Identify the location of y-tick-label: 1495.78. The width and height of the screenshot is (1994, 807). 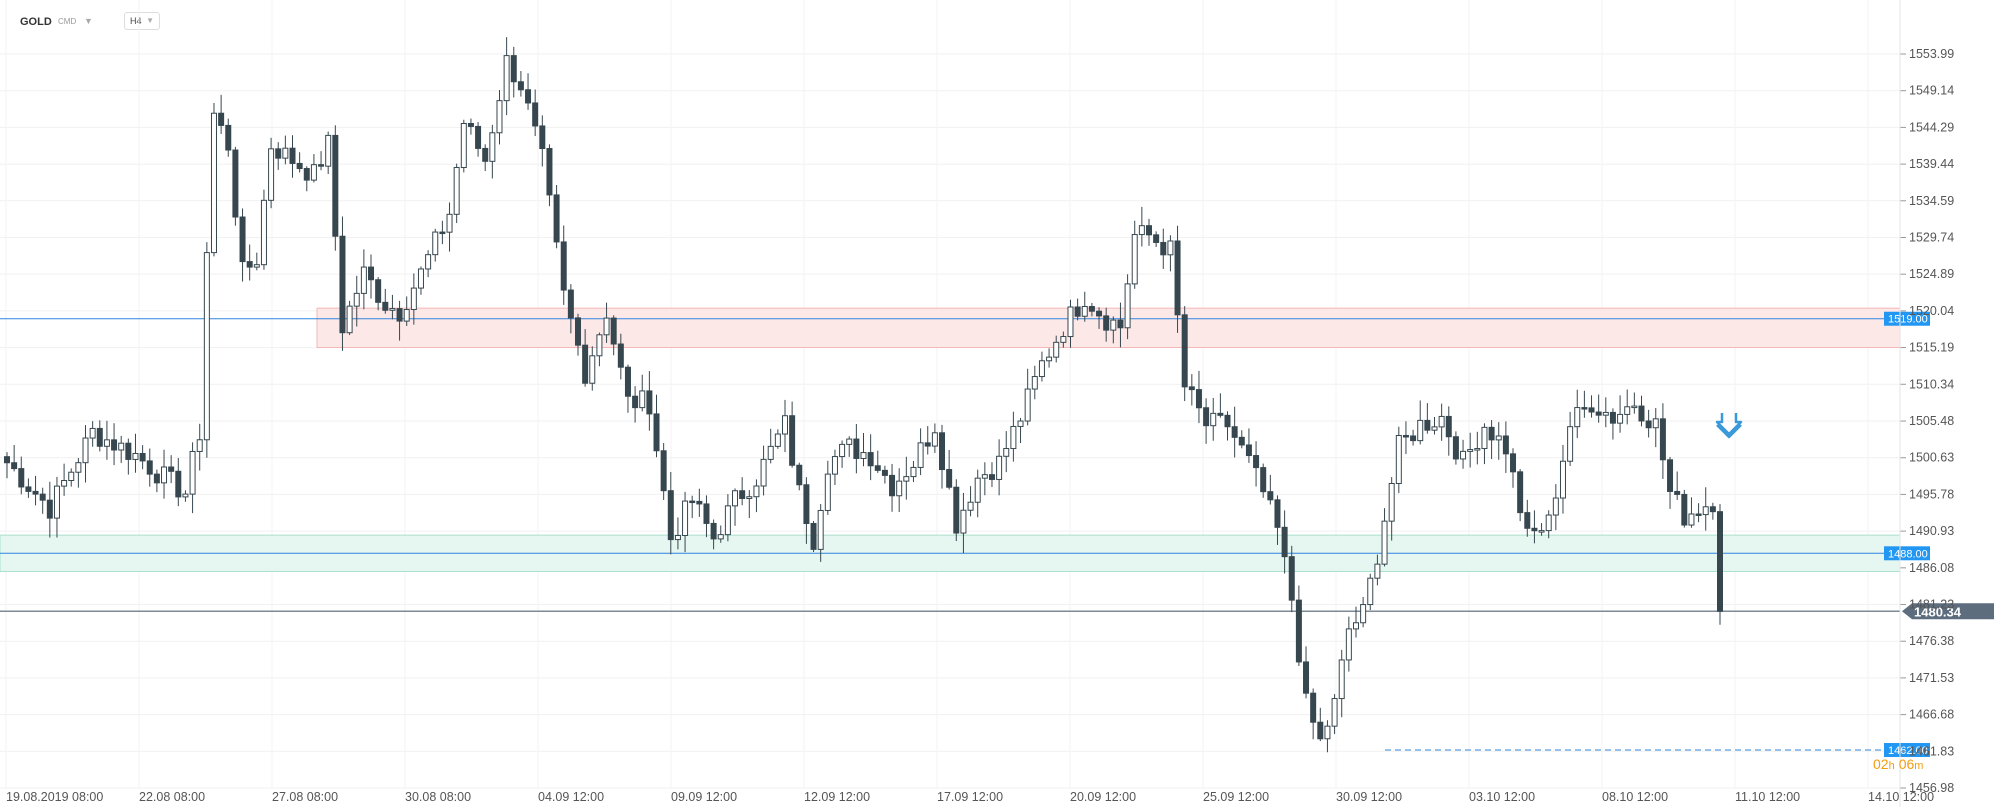
(1931, 494).